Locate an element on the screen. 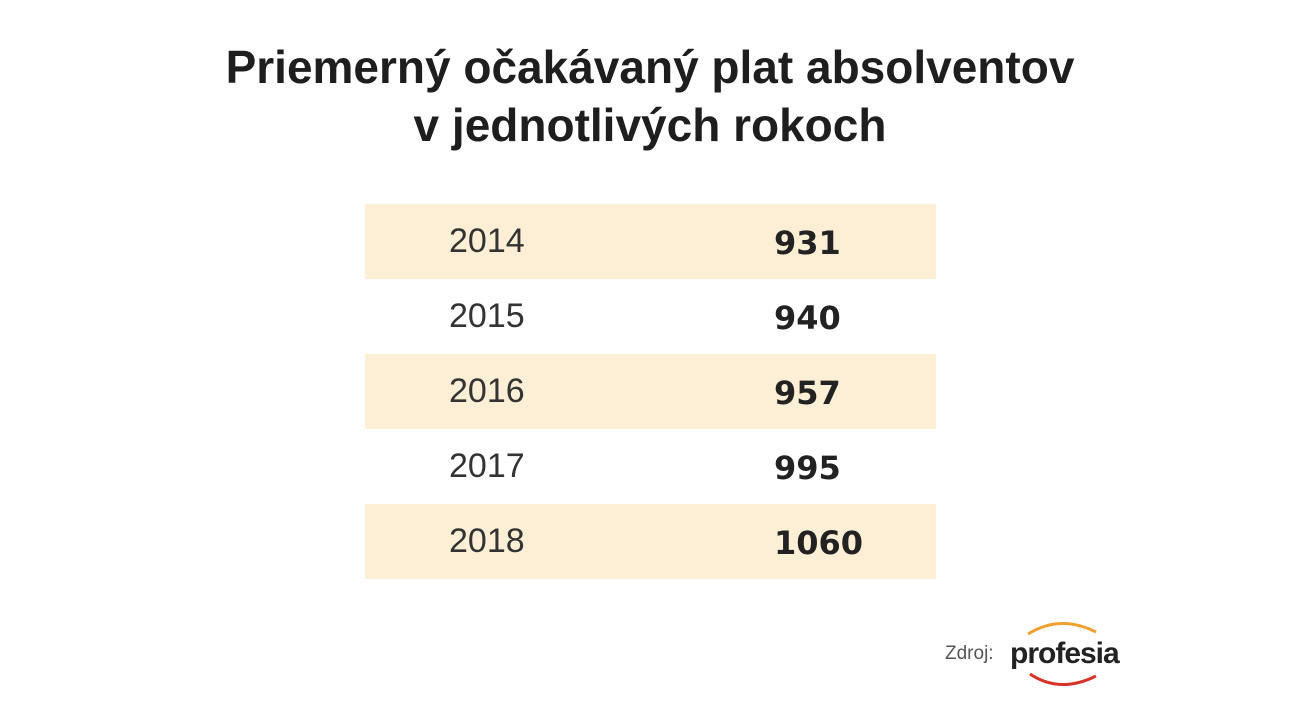 The height and width of the screenshot is (723, 1300). value-cell: 940 is located at coordinates (807, 318).